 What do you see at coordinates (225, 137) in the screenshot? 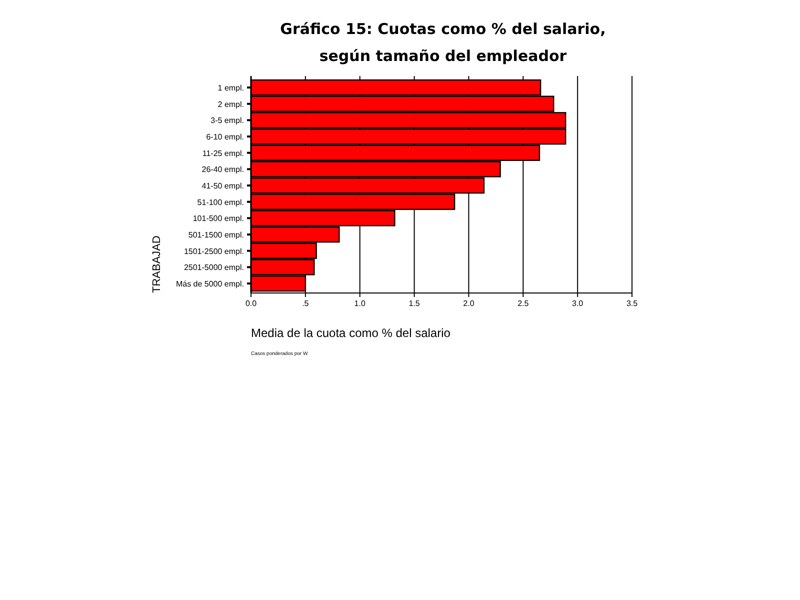
I see `y-tick-label: 6-10 empl.` at bounding box center [225, 137].